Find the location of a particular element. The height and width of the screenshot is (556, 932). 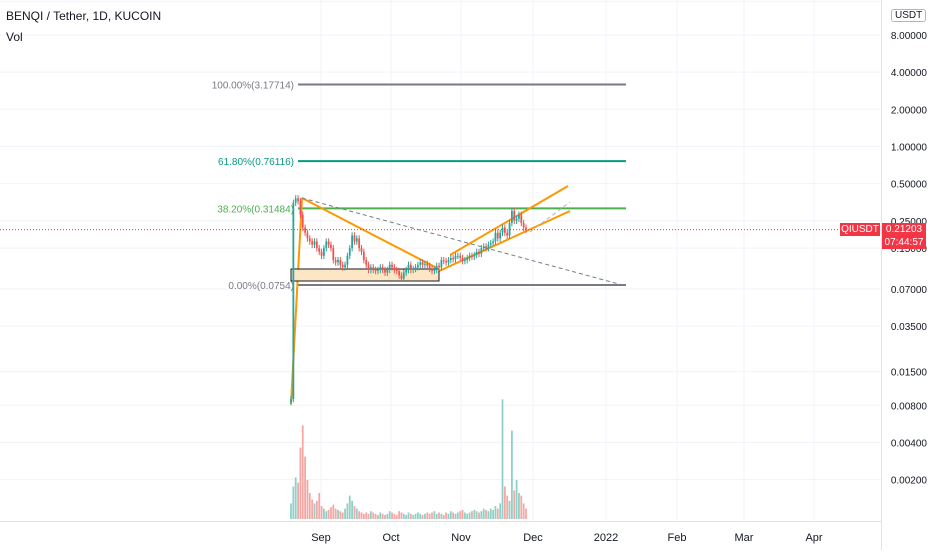

time-tick-label: Dec is located at coordinates (533, 538).